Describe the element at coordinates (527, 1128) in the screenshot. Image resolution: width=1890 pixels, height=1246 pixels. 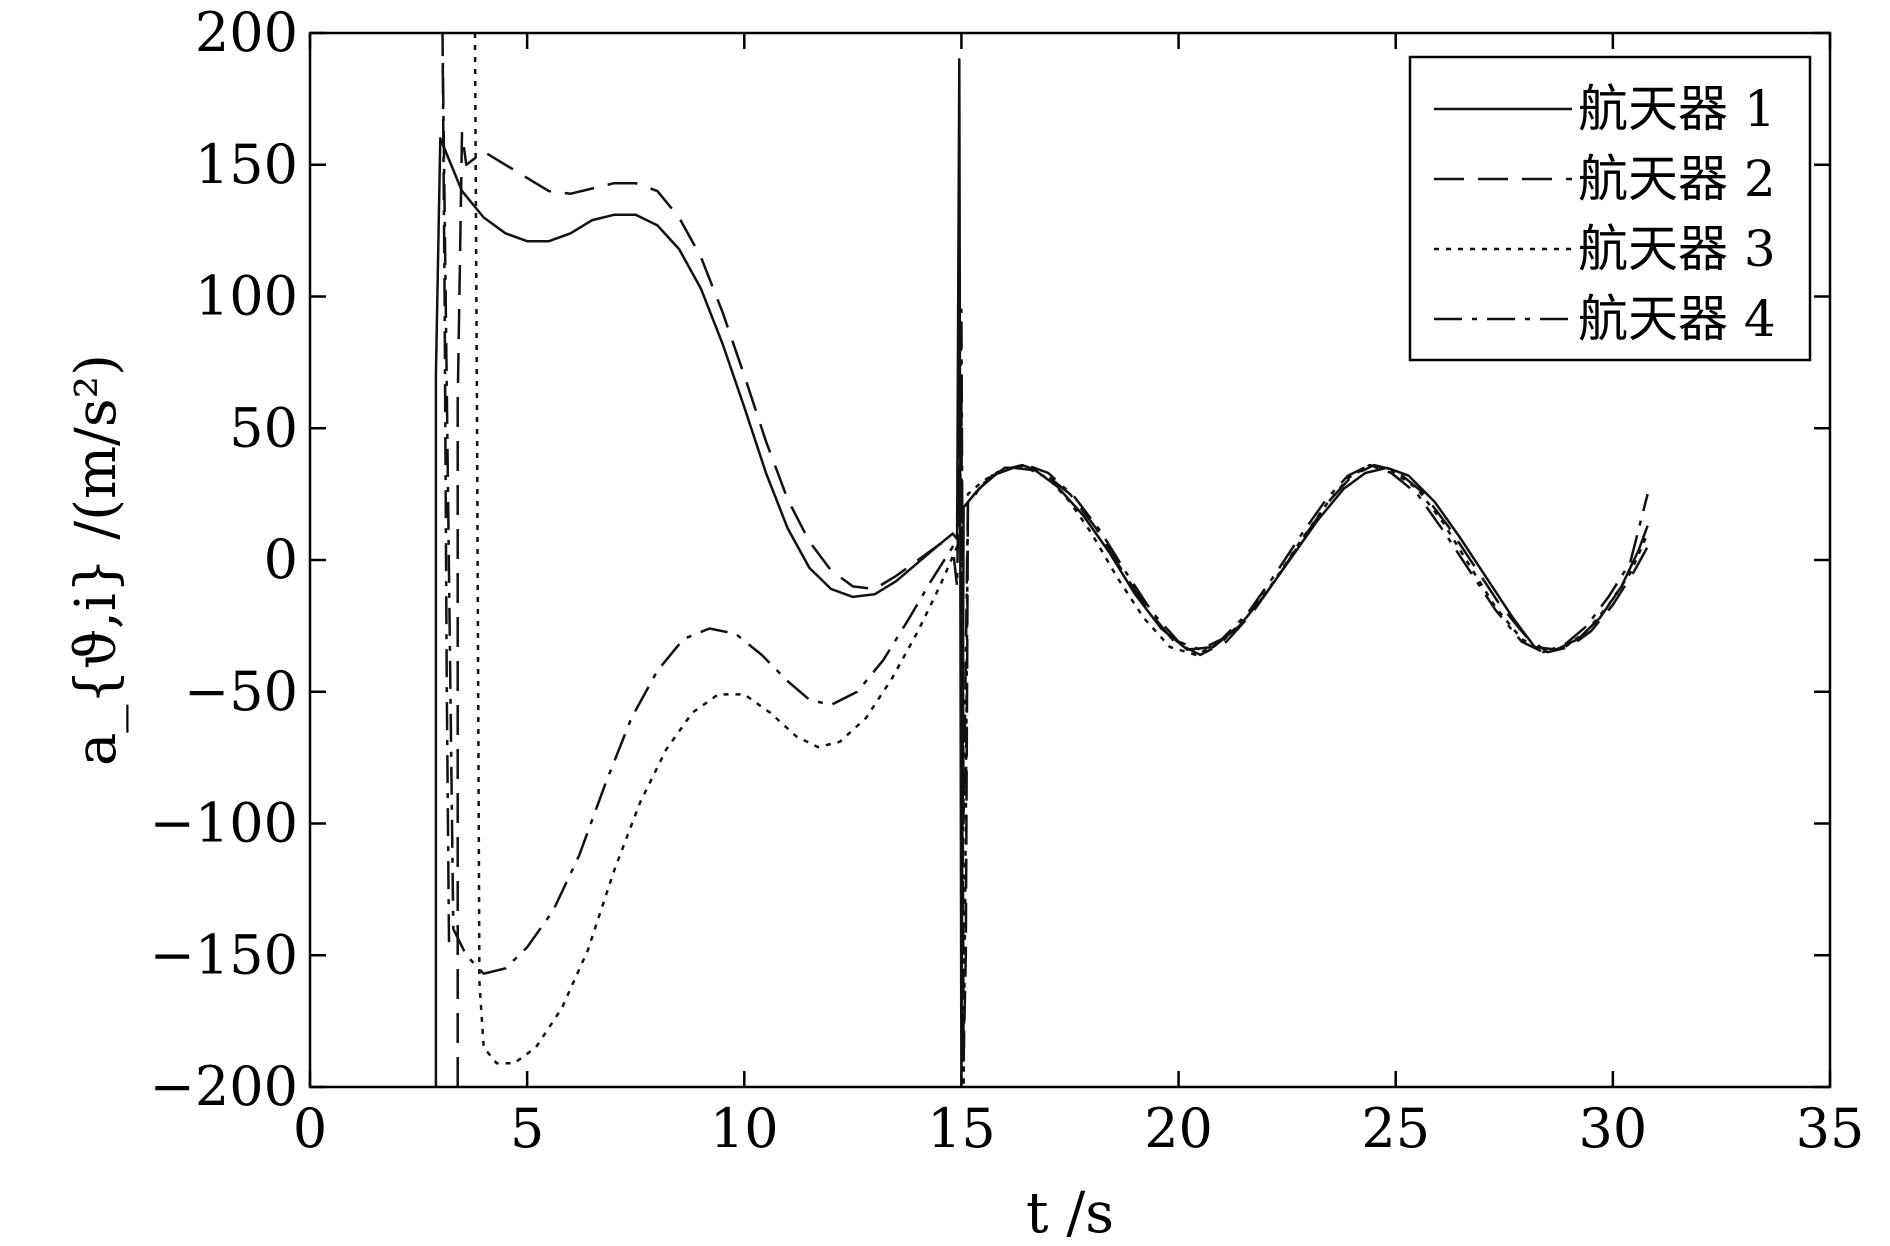
I see `x-tick-label: 5` at that location.